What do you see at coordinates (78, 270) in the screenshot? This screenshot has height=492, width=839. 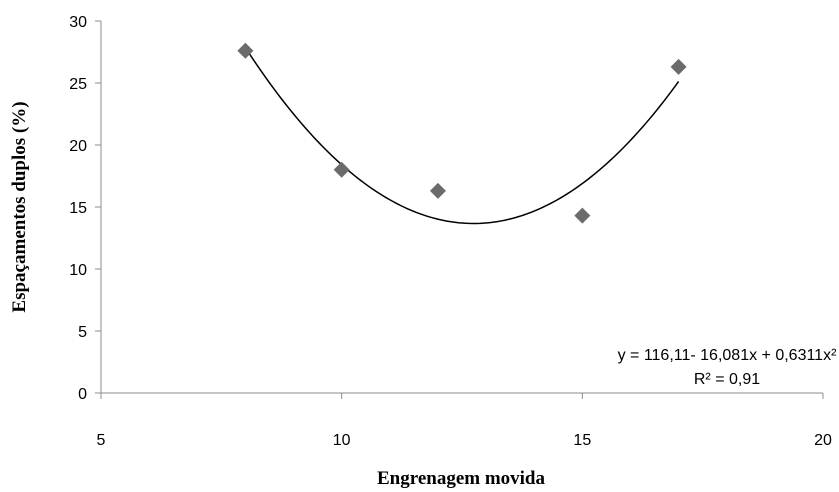 I see `y-tick-label: 10` at bounding box center [78, 270].